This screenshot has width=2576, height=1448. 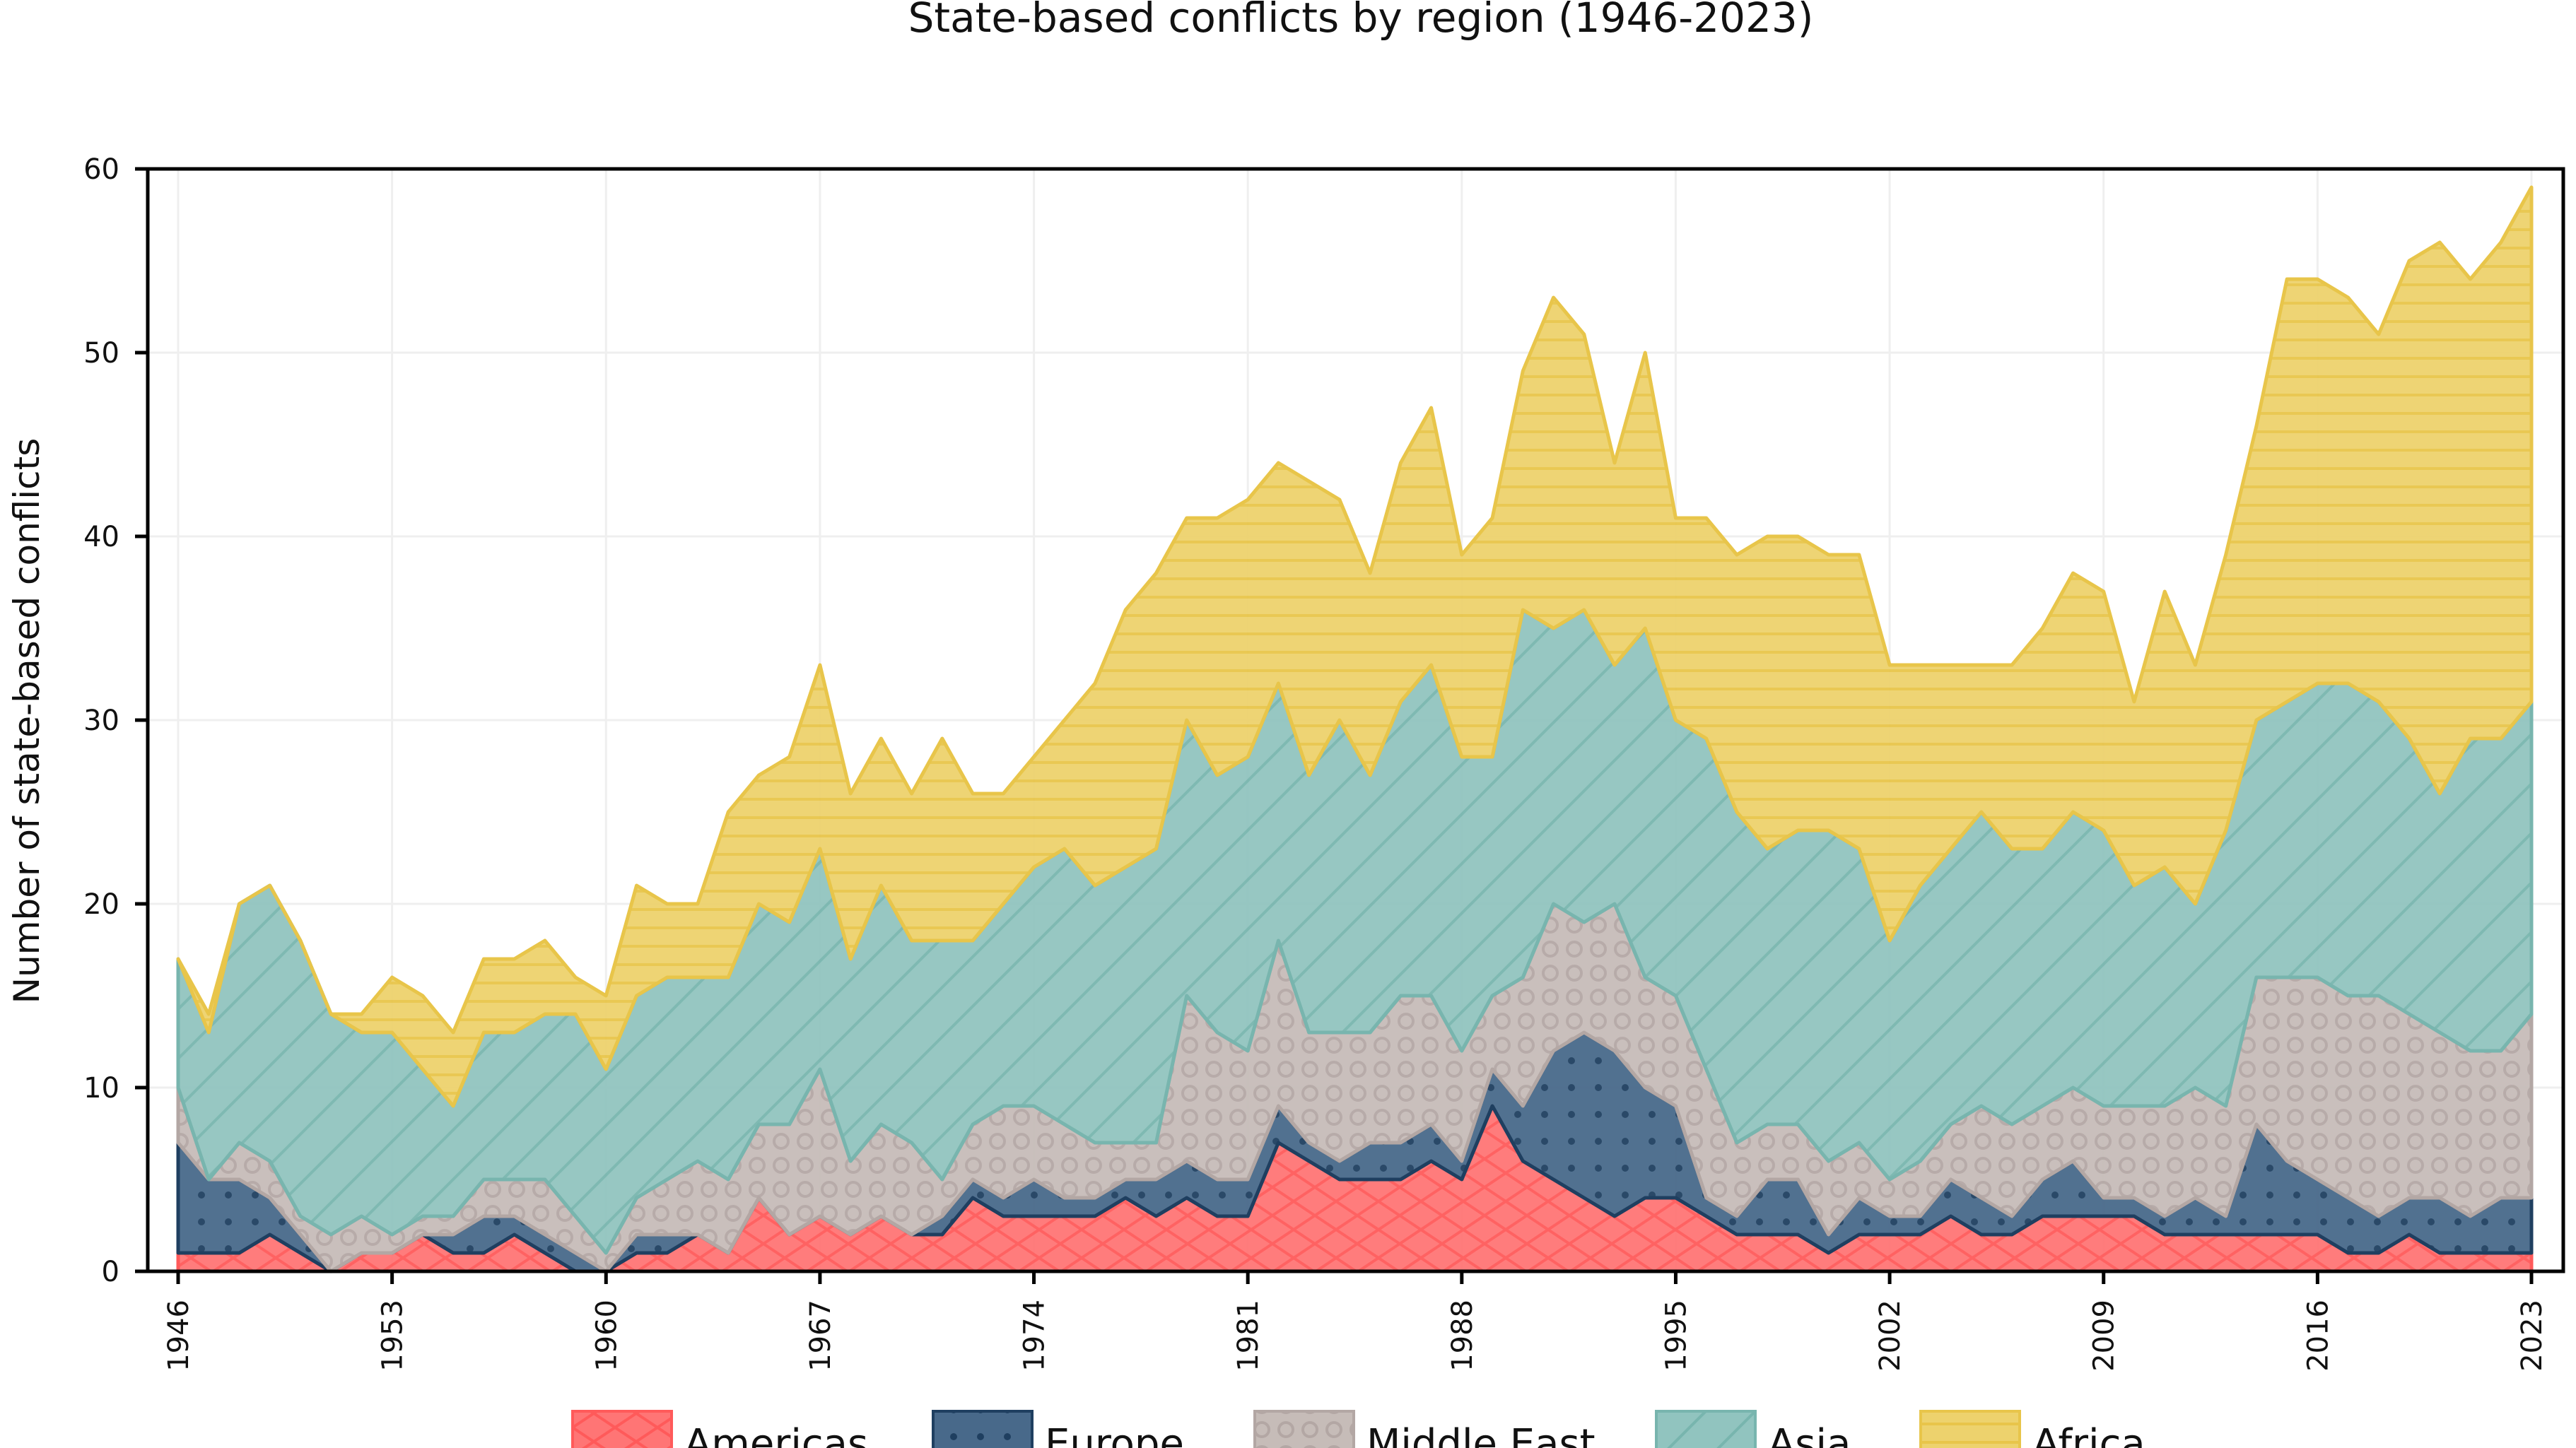 I want to click on x-tick-label: 1974, so click(x=1035, y=1336).